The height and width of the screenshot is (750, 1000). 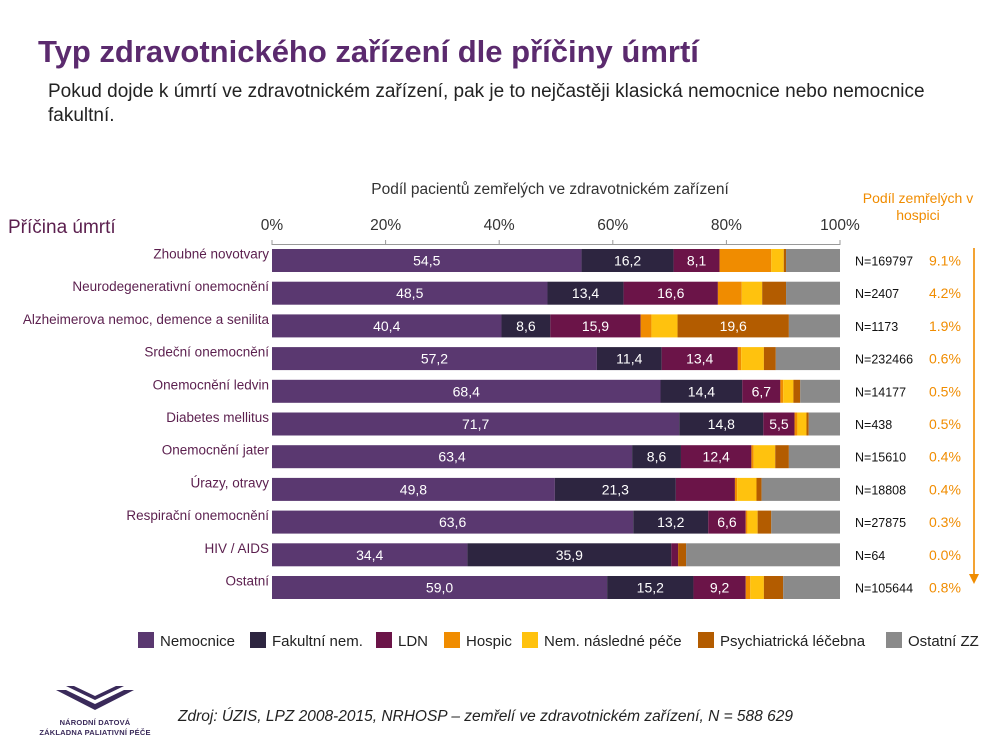 What do you see at coordinates (870, 556) in the screenshot?
I see `n-label: N=64` at bounding box center [870, 556].